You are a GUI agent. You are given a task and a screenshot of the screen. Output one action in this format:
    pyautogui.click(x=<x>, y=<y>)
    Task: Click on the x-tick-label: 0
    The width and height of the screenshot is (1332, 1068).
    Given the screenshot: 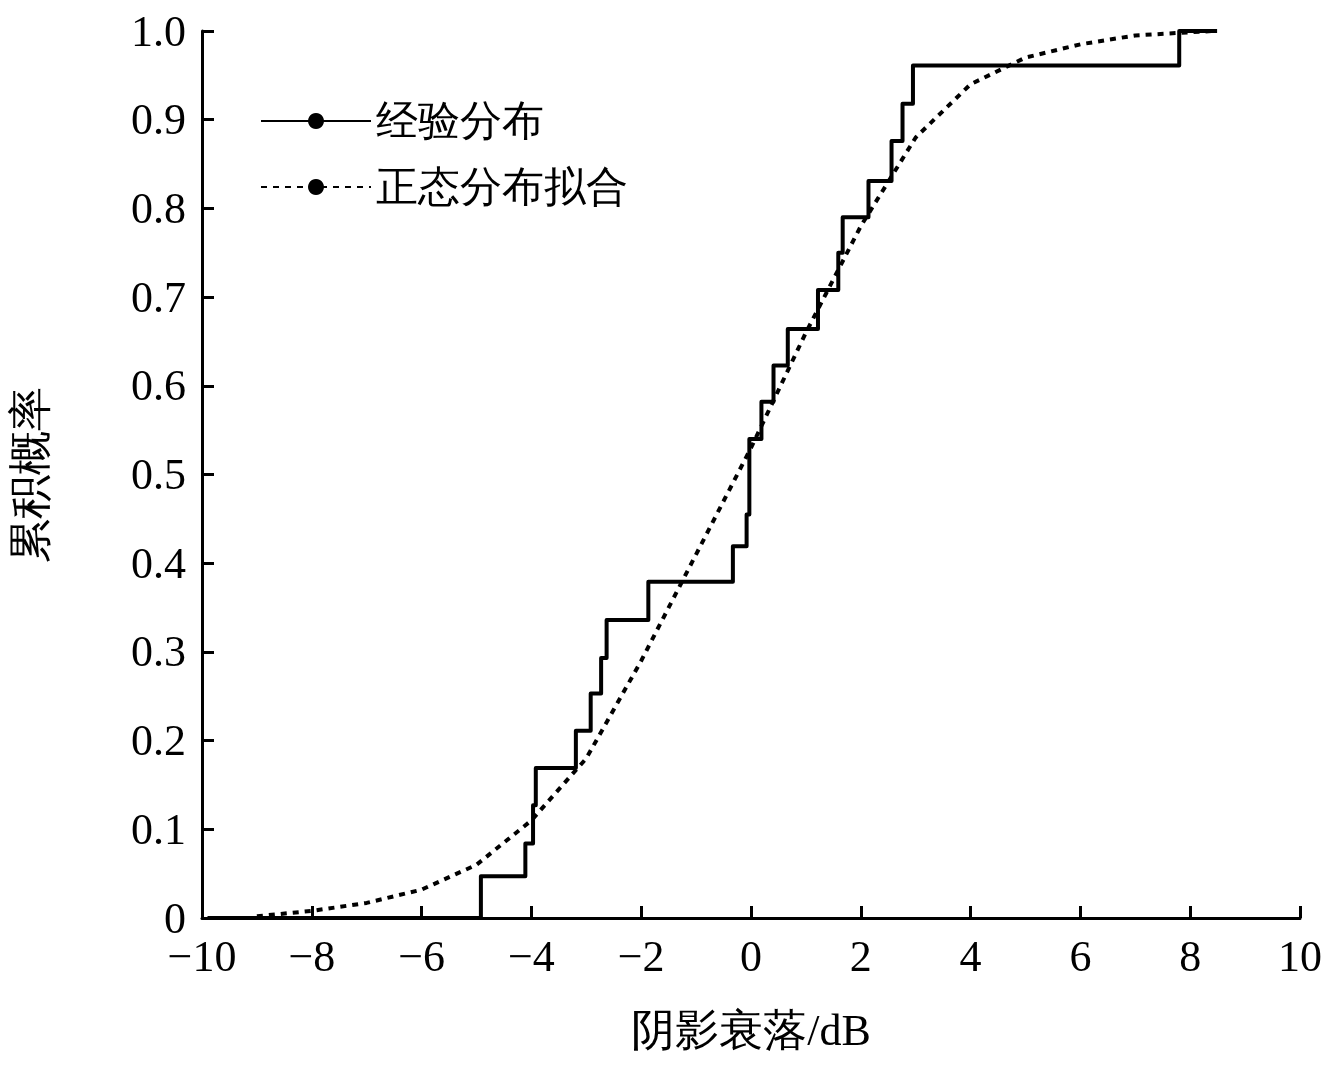 What is the action you would take?
    pyautogui.click(x=751, y=956)
    